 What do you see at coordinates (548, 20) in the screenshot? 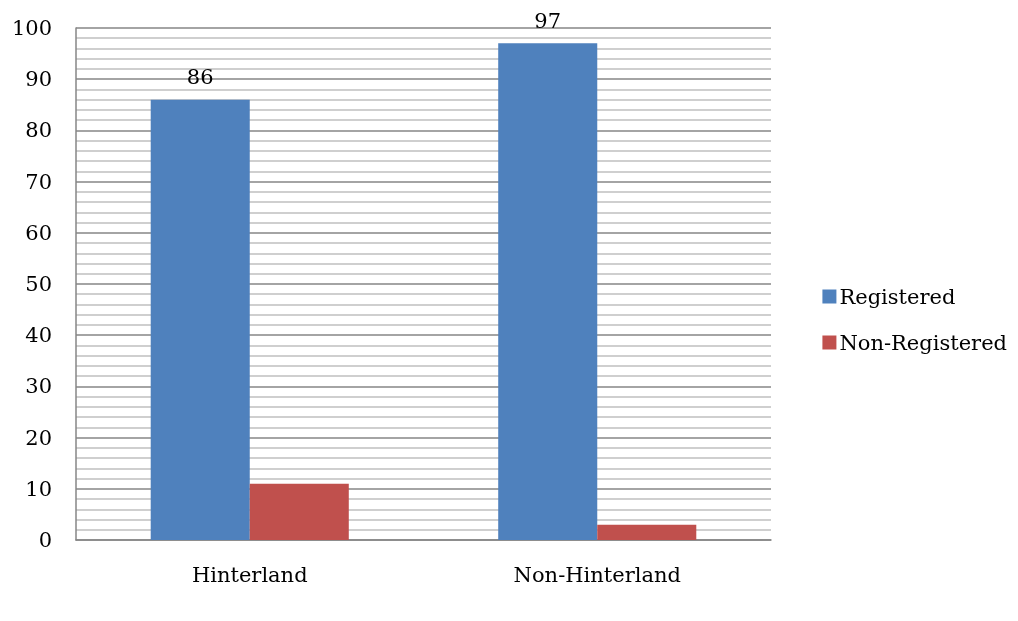
I see `data-label: 97` at bounding box center [548, 20].